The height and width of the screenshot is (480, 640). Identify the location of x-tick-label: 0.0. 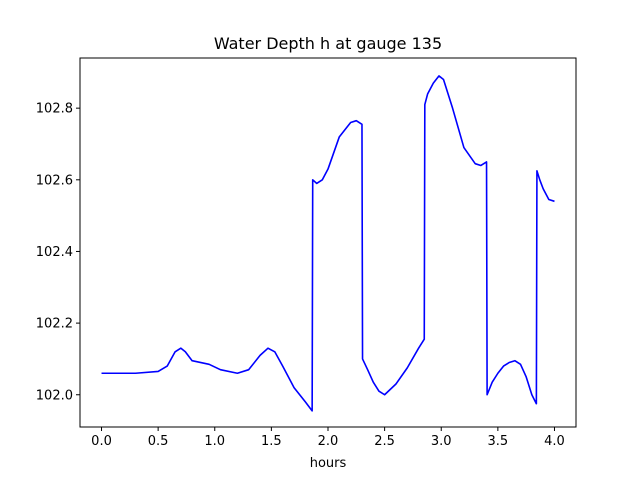
(101, 441).